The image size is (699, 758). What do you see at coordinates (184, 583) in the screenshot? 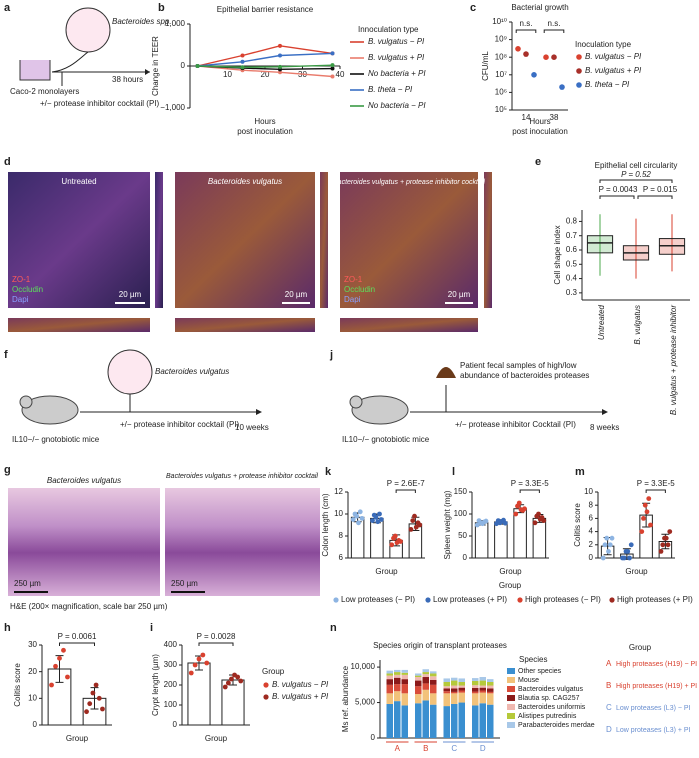
I see `scale-label: 250 µm` at bounding box center [184, 583].